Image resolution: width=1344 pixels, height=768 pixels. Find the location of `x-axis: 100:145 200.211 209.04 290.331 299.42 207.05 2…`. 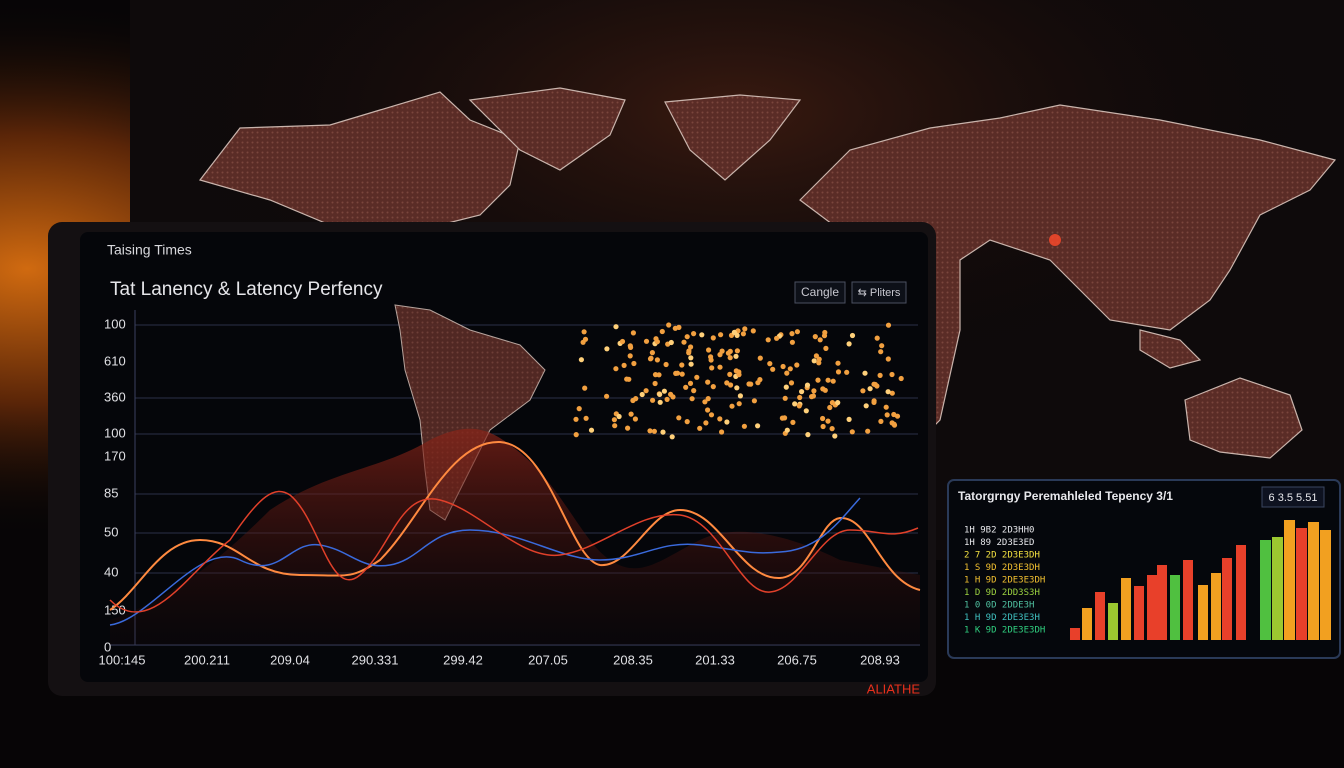

x-axis: 100:145 200.211 209.04 290.331 299.42 207.05 2… is located at coordinates (499, 659).